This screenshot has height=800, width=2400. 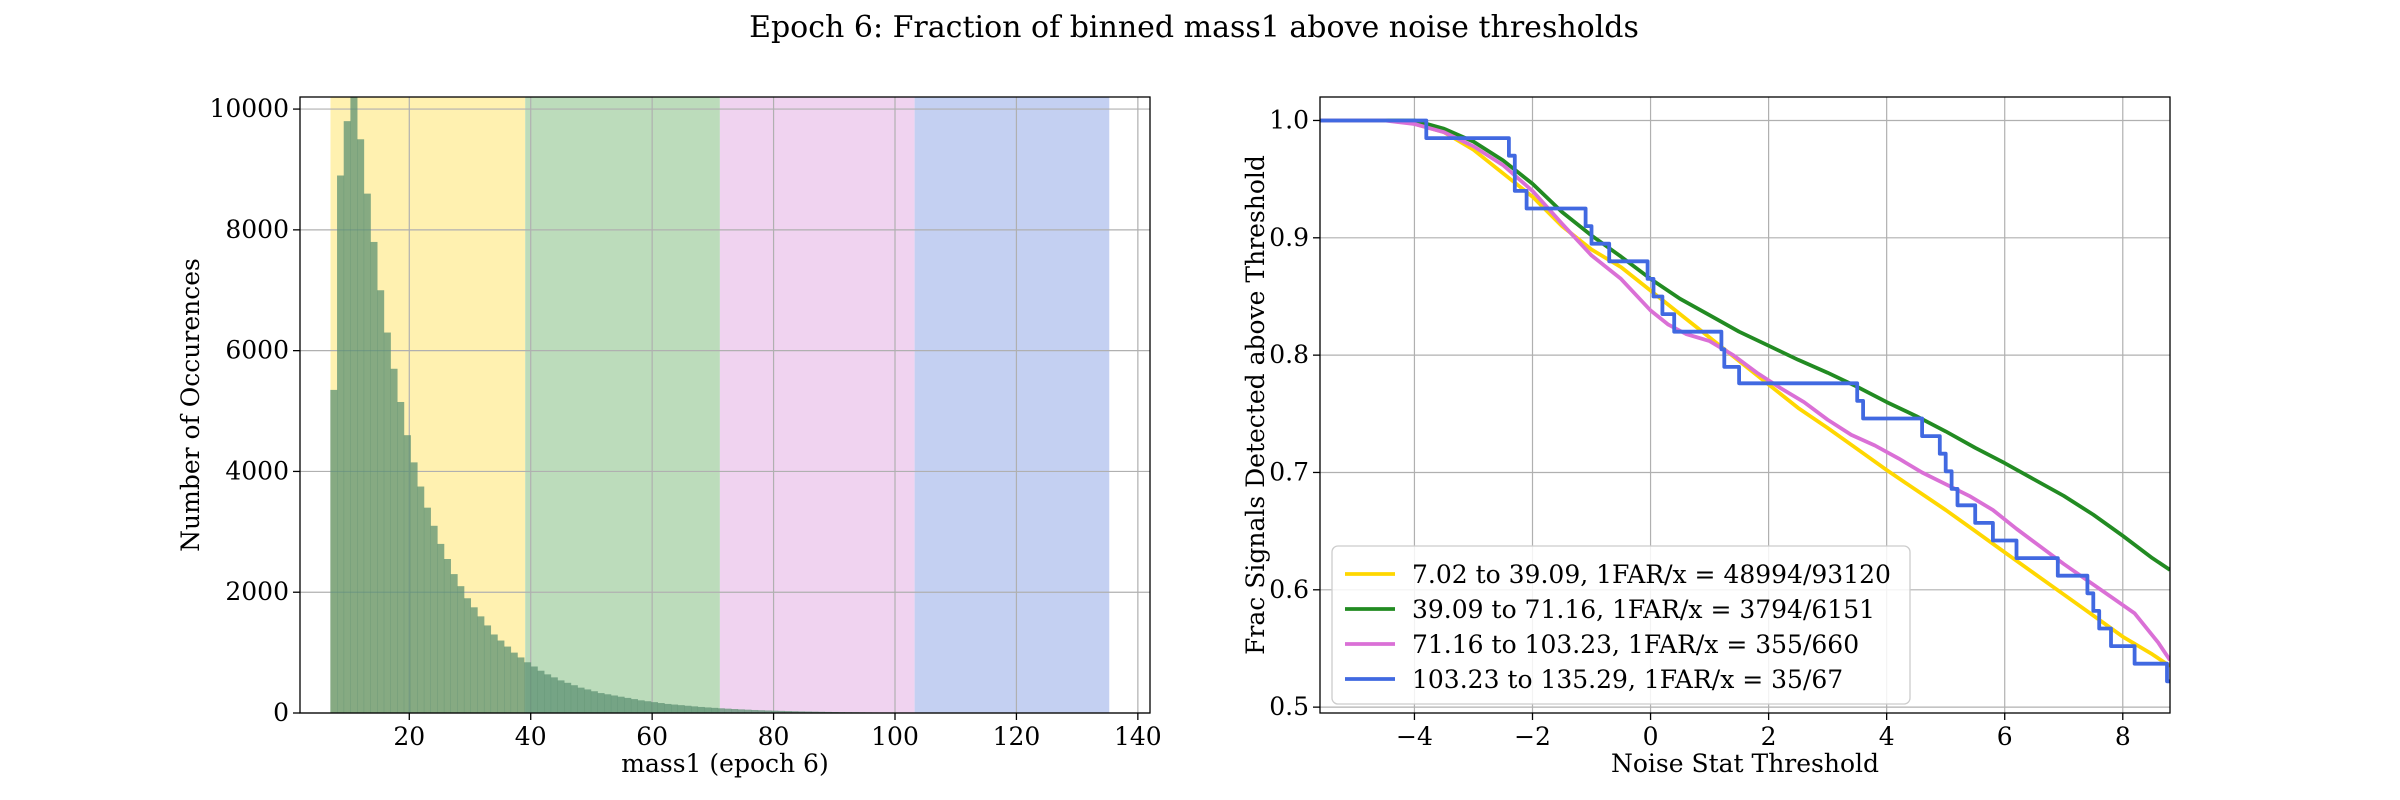 I want to click on histogram-x-tick-label: 80, so click(x=774, y=736).